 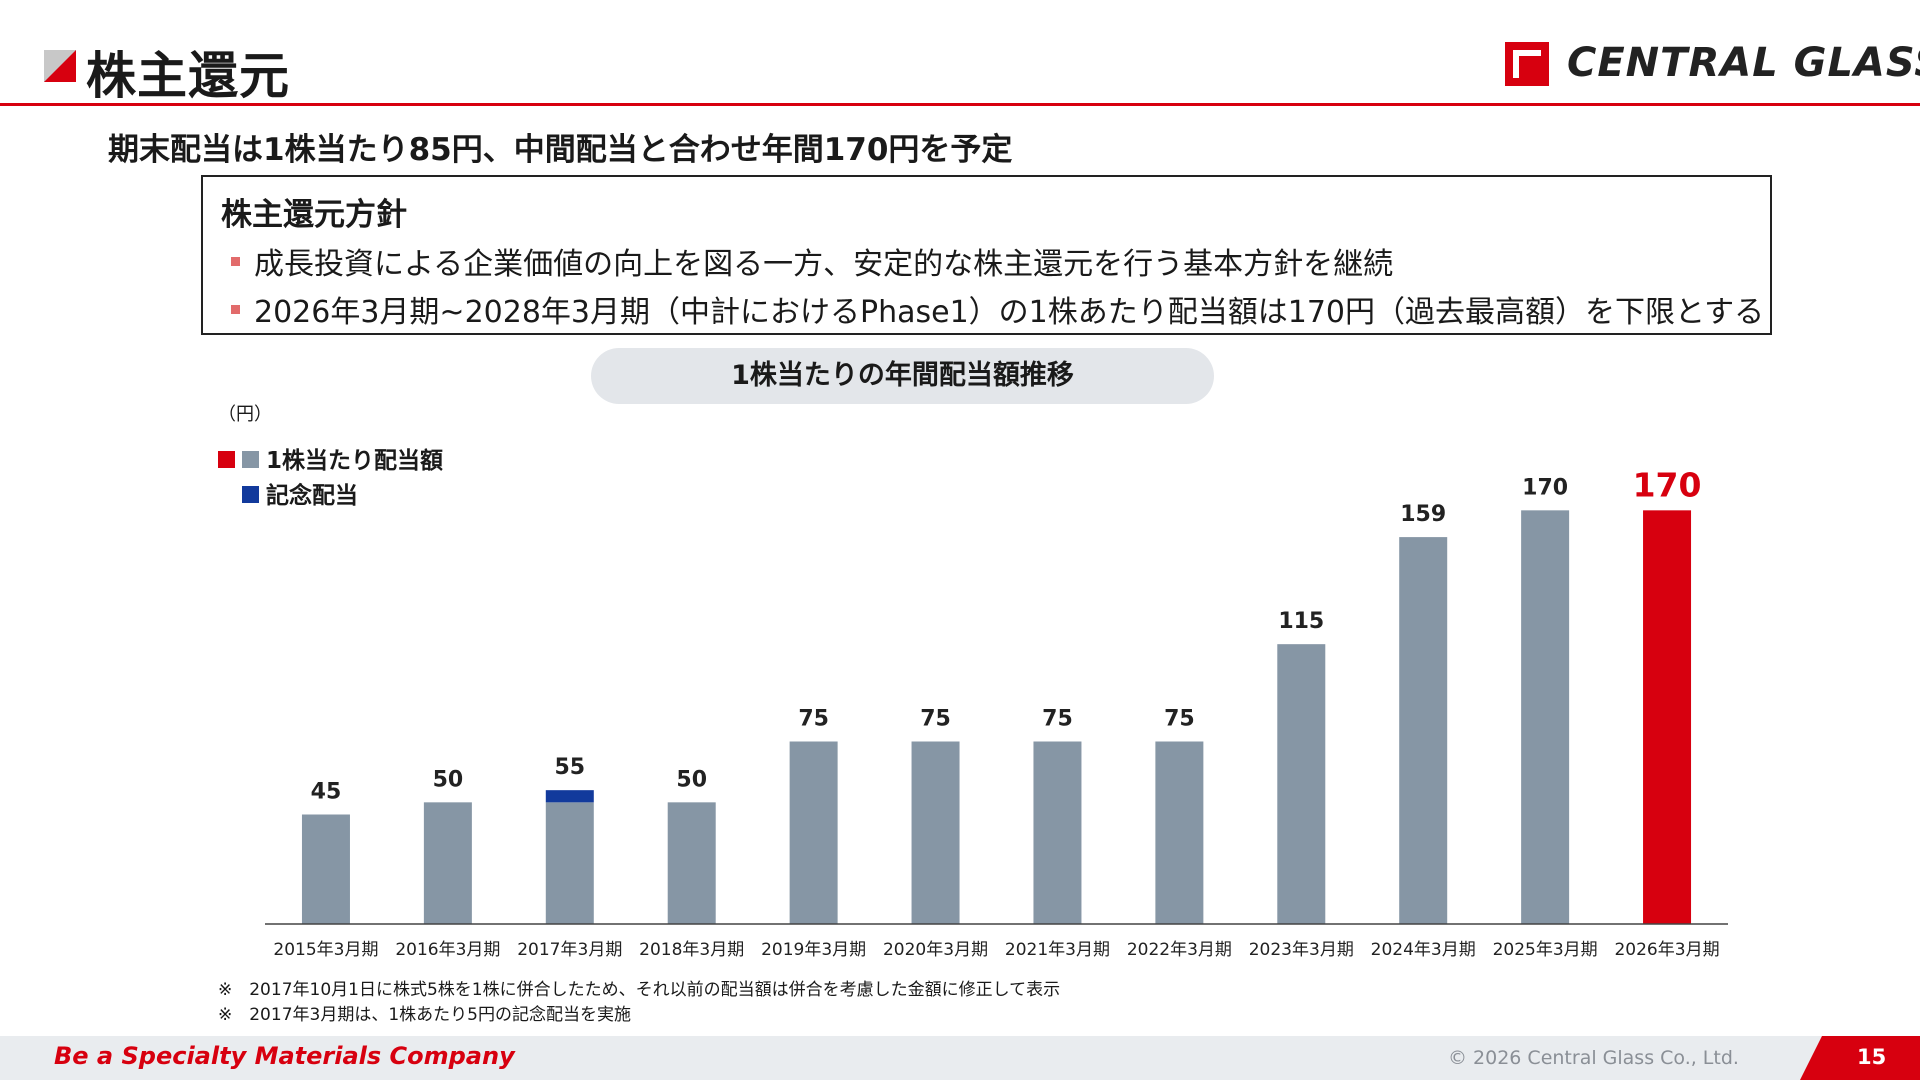 I want to click on x-tick-label: 2016年3月期, so click(x=447, y=950).